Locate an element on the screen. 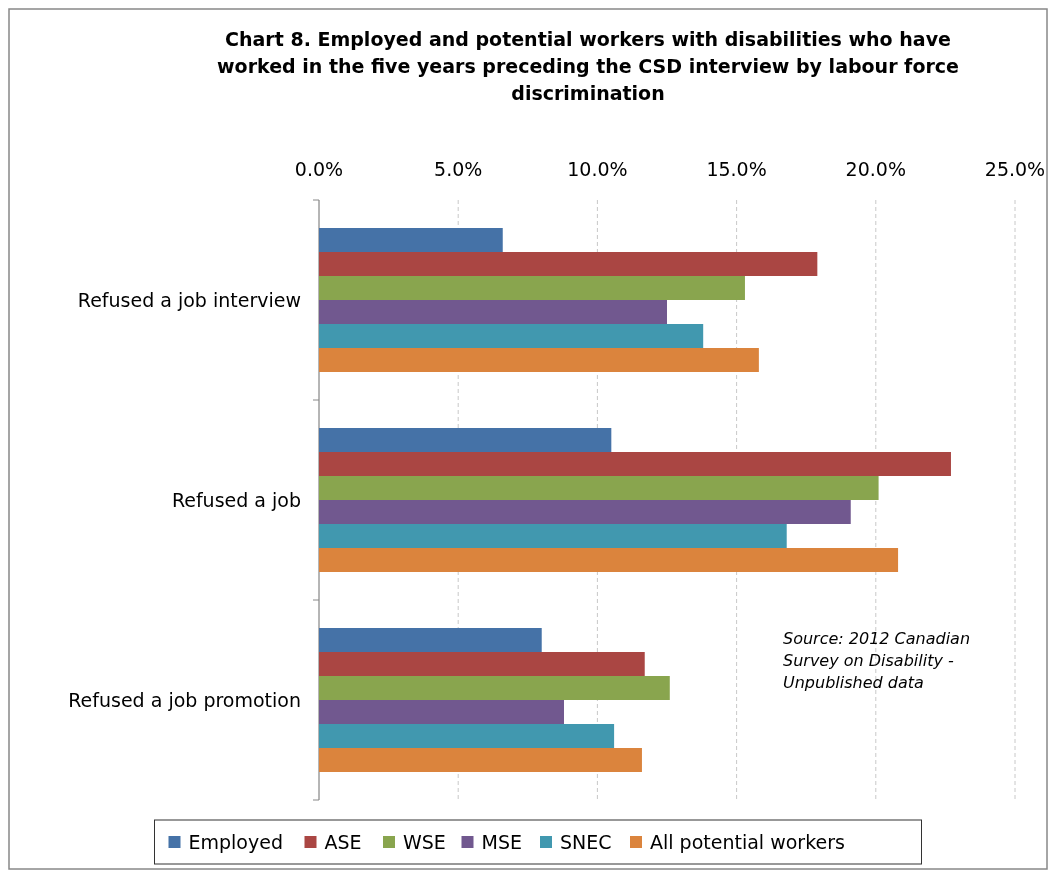  legend-label: WSE is located at coordinates (424, 842).